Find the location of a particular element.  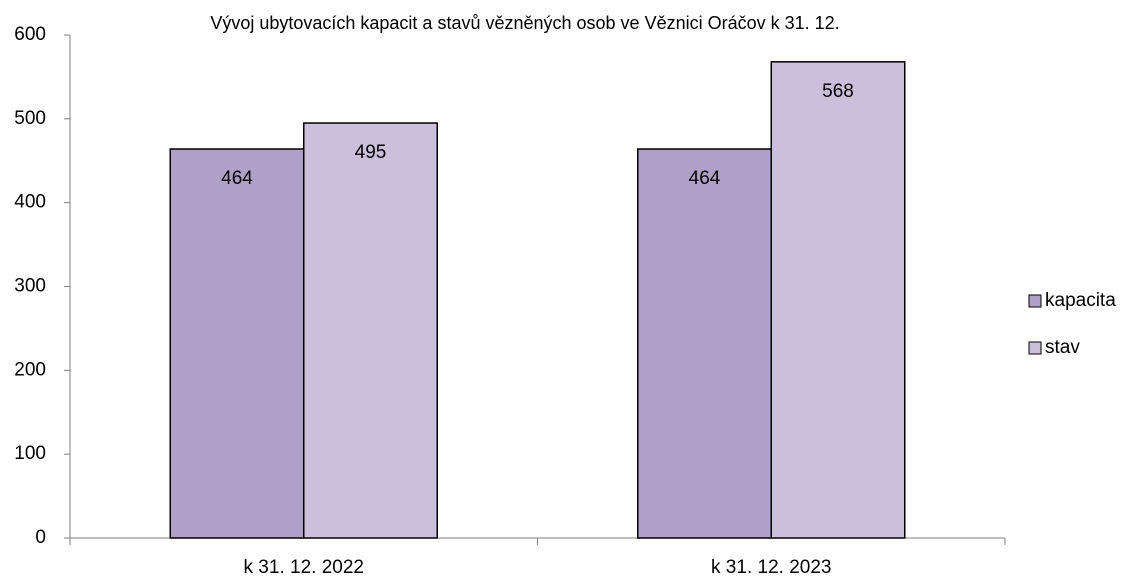

y-tick-label: 600 is located at coordinates (30, 34).